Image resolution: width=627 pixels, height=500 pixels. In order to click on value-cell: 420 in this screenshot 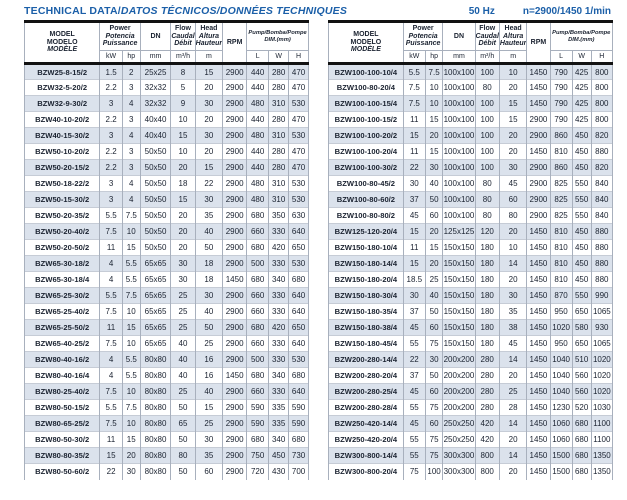, I will do `click(279, 247)`.